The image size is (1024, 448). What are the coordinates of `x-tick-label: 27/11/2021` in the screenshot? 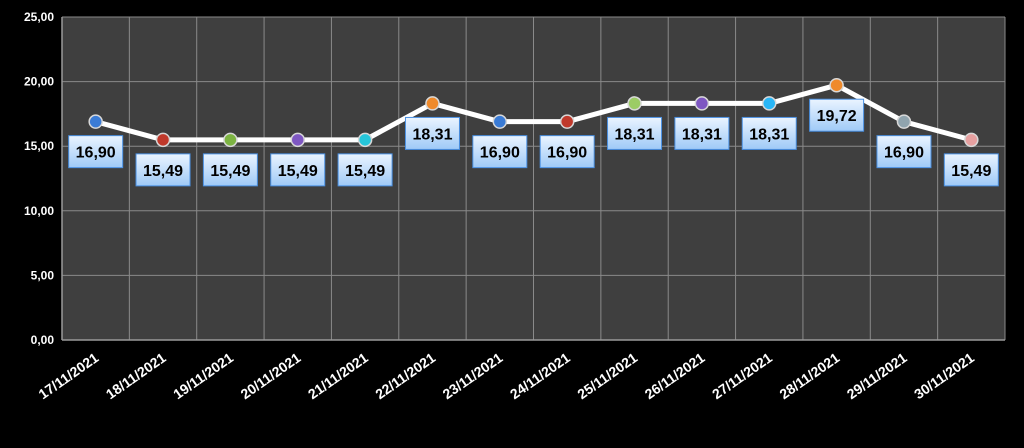 It's located at (742, 375).